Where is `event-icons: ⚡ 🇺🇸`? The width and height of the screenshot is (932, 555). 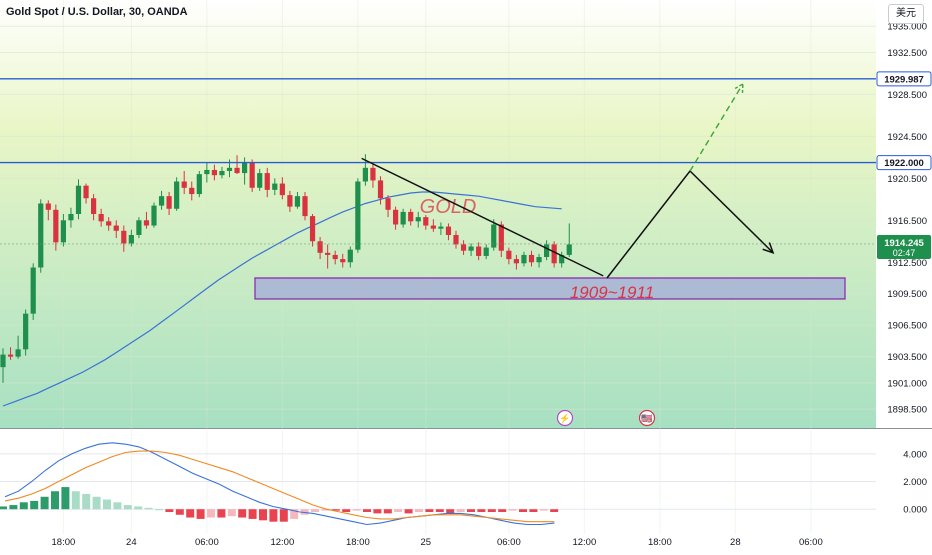 event-icons: ⚡ 🇺🇸 is located at coordinates (606, 418).